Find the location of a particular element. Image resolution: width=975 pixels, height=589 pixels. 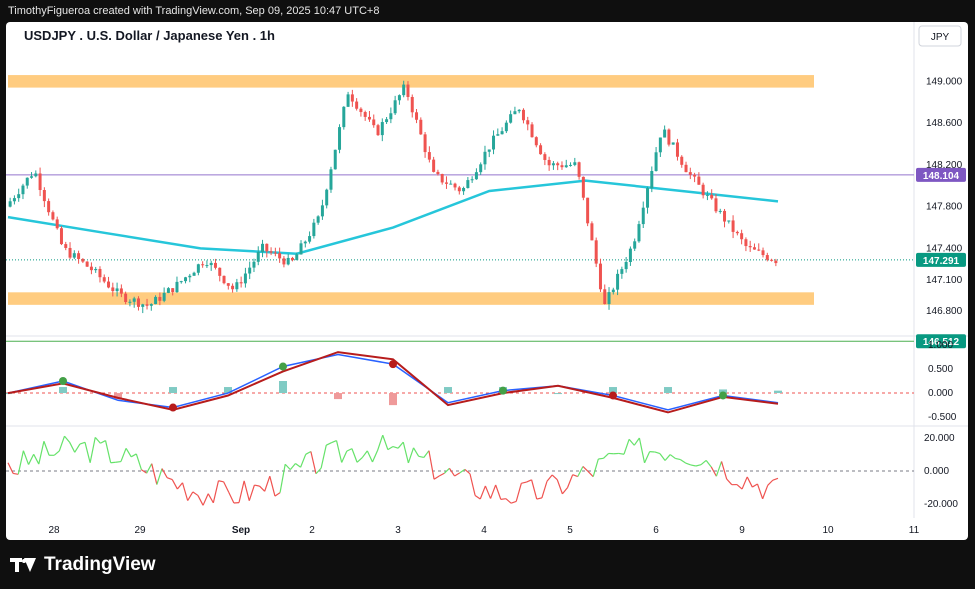

oscillator-pane is located at coordinates (460, 470).